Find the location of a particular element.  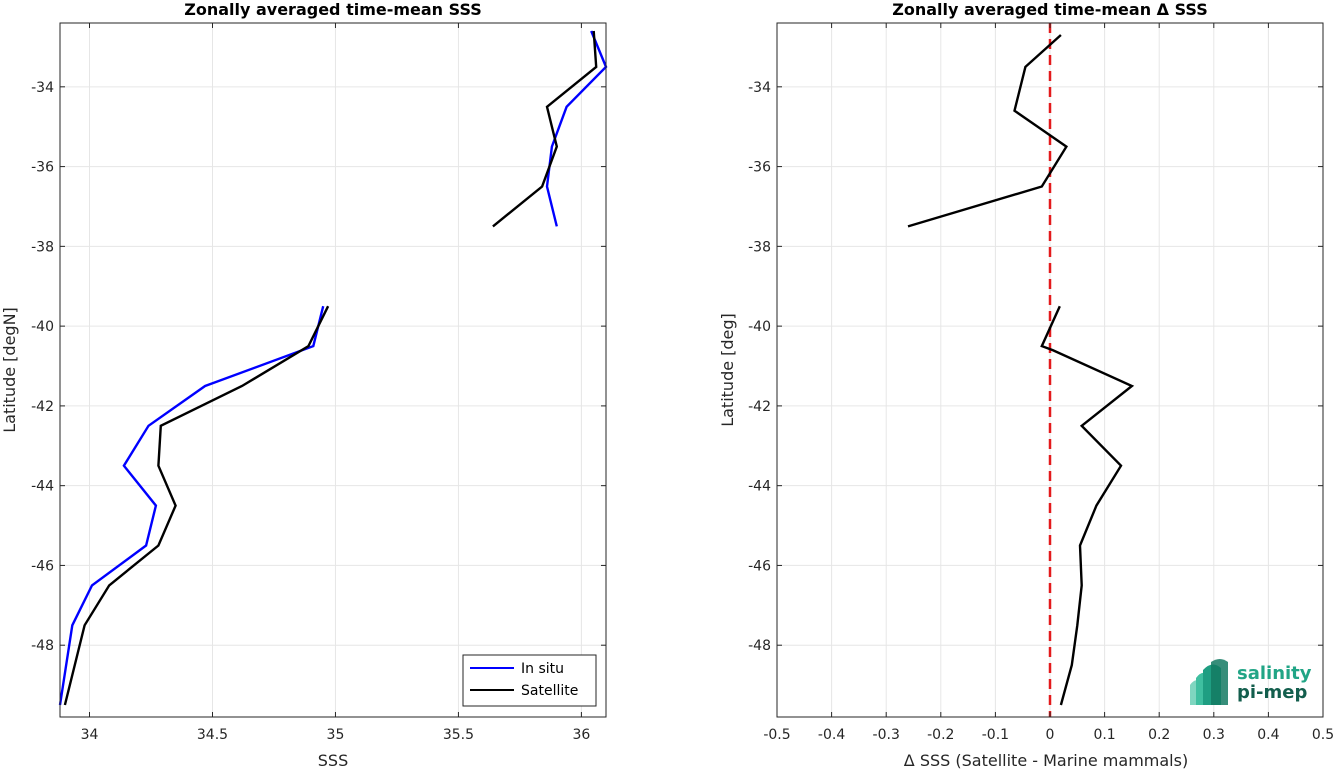

left-chart-title: Zonally averaged time-mean SSS is located at coordinates (333, 9).